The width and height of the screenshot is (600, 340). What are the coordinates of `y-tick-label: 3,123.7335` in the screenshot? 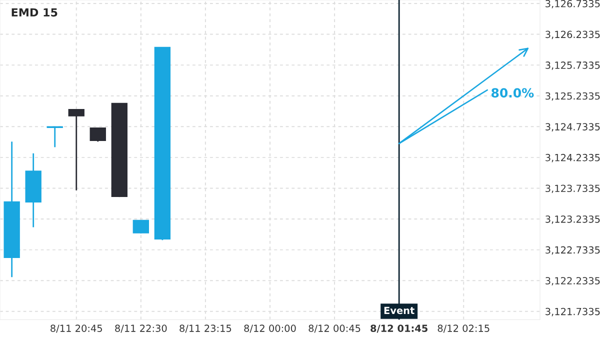 It's located at (573, 189).